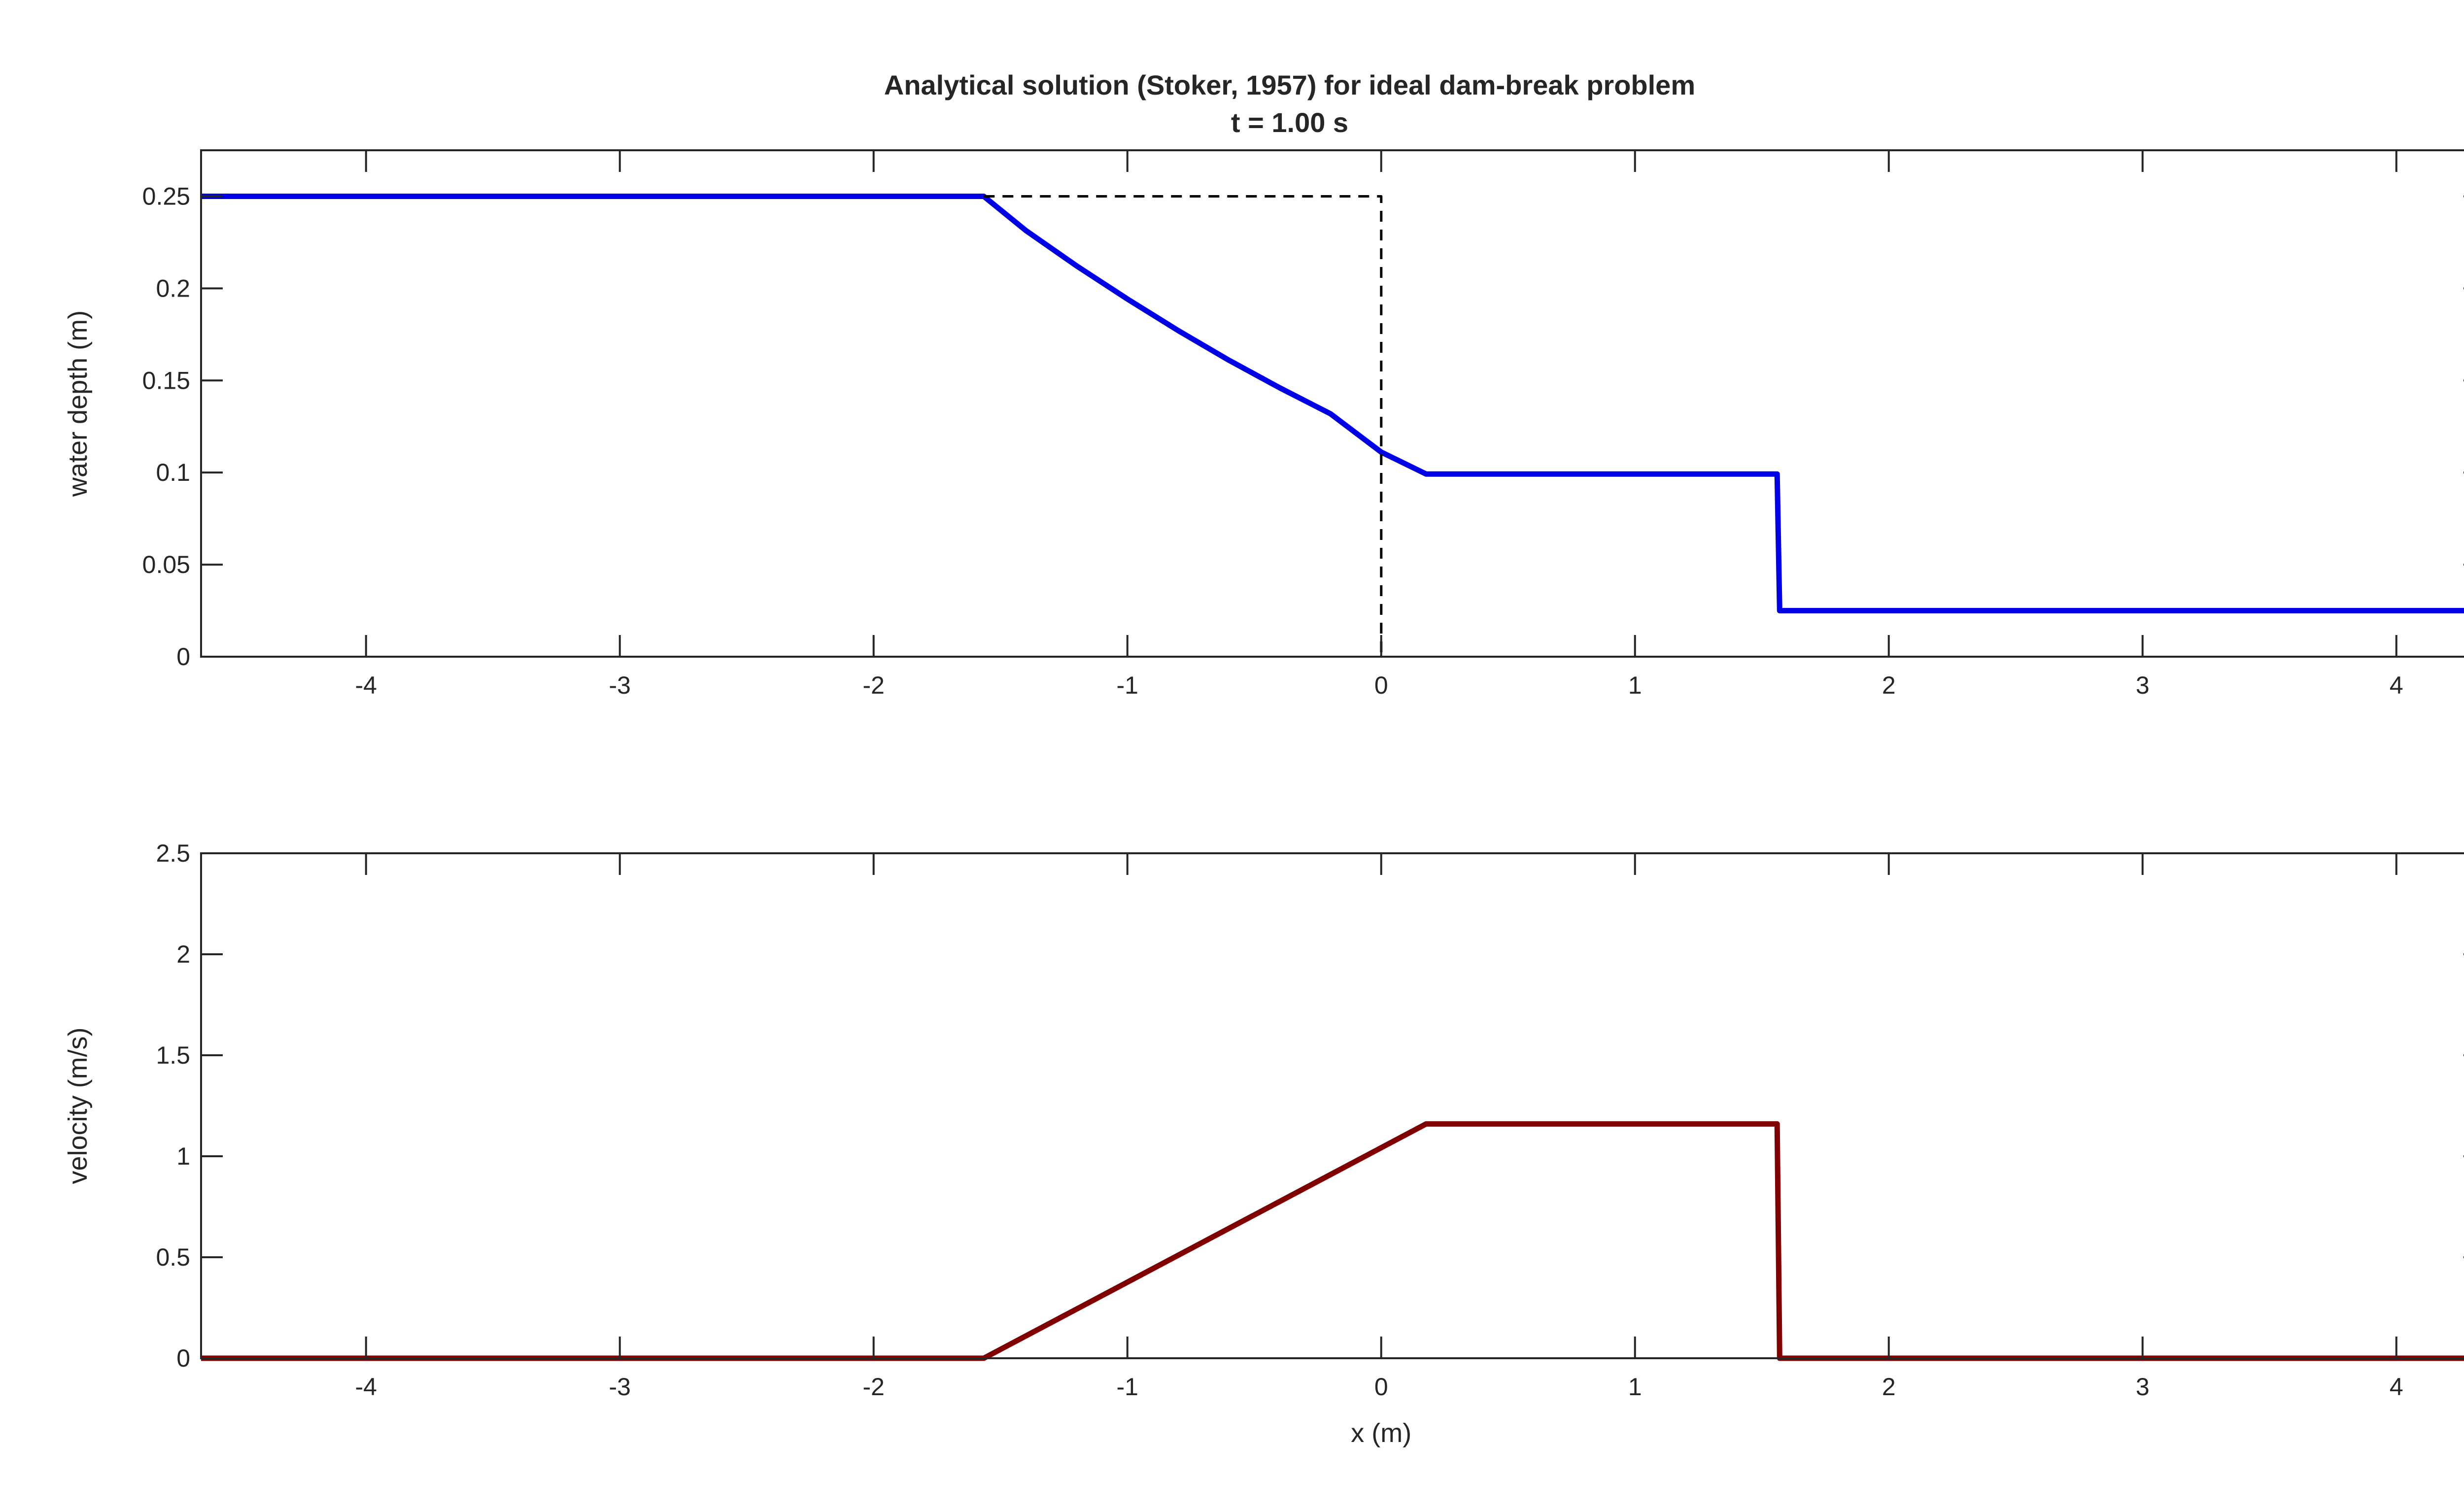  I want to click on x-axis-label: x (m), so click(1381, 1433).